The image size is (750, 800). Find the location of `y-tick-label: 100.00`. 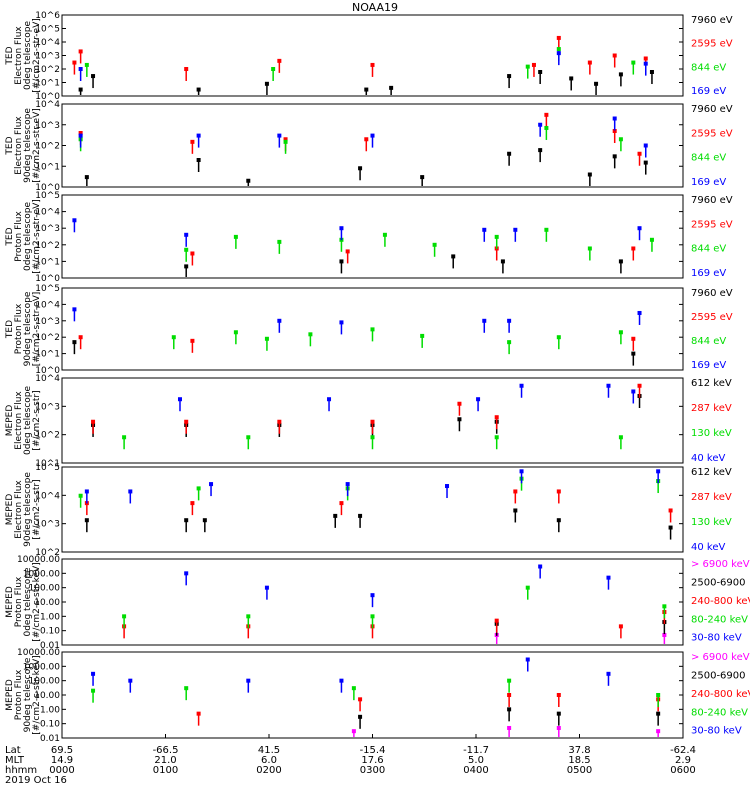

y-tick-label: 100.00 is located at coordinates (45, 589).